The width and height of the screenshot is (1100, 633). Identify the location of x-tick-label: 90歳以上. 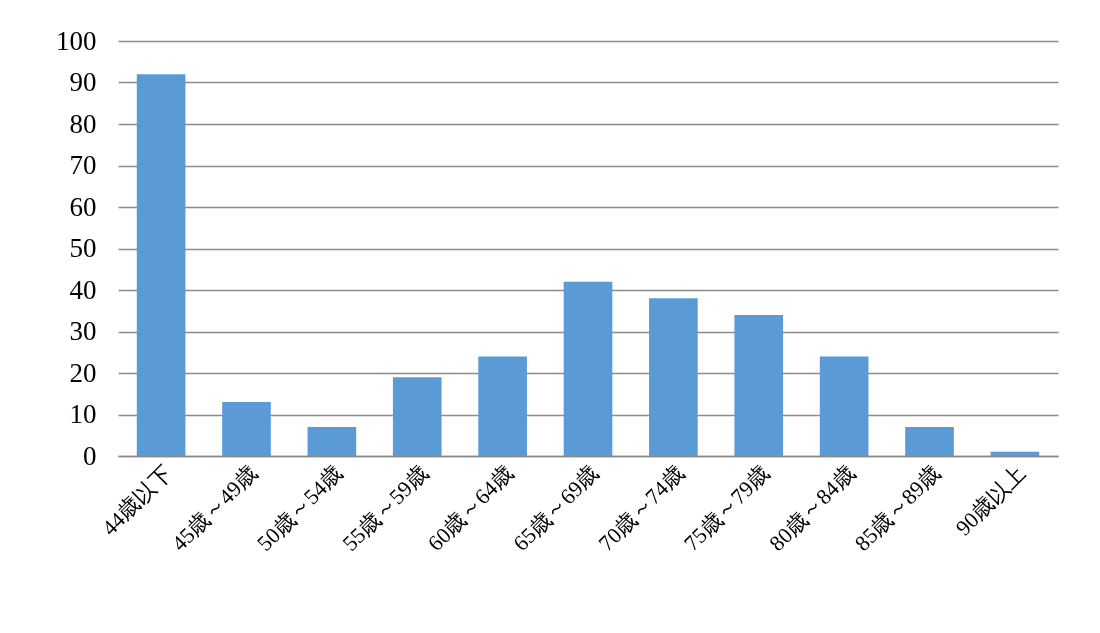
(990, 500).